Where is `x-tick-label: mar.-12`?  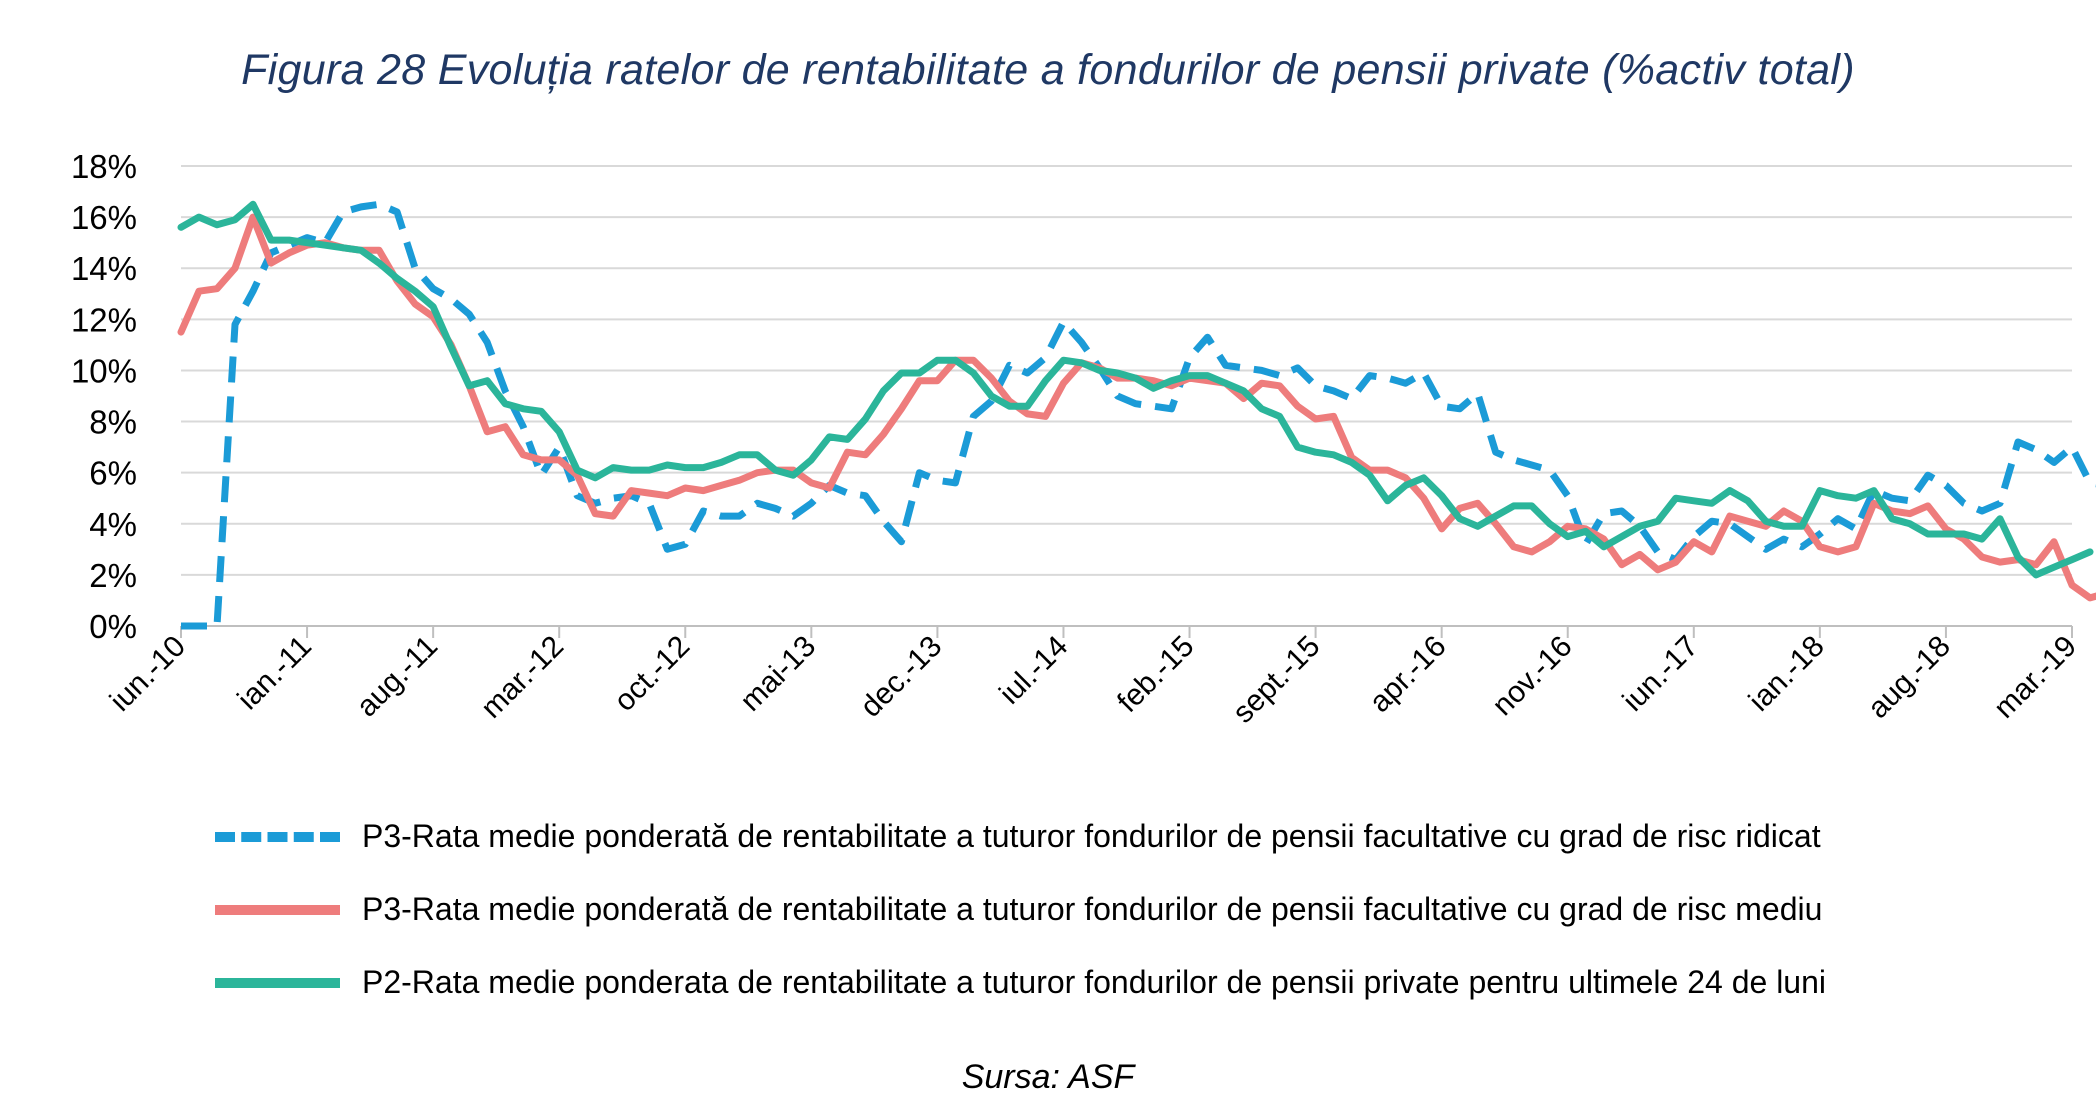
x-tick-label: mar.-12 is located at coordinates (522, 677).